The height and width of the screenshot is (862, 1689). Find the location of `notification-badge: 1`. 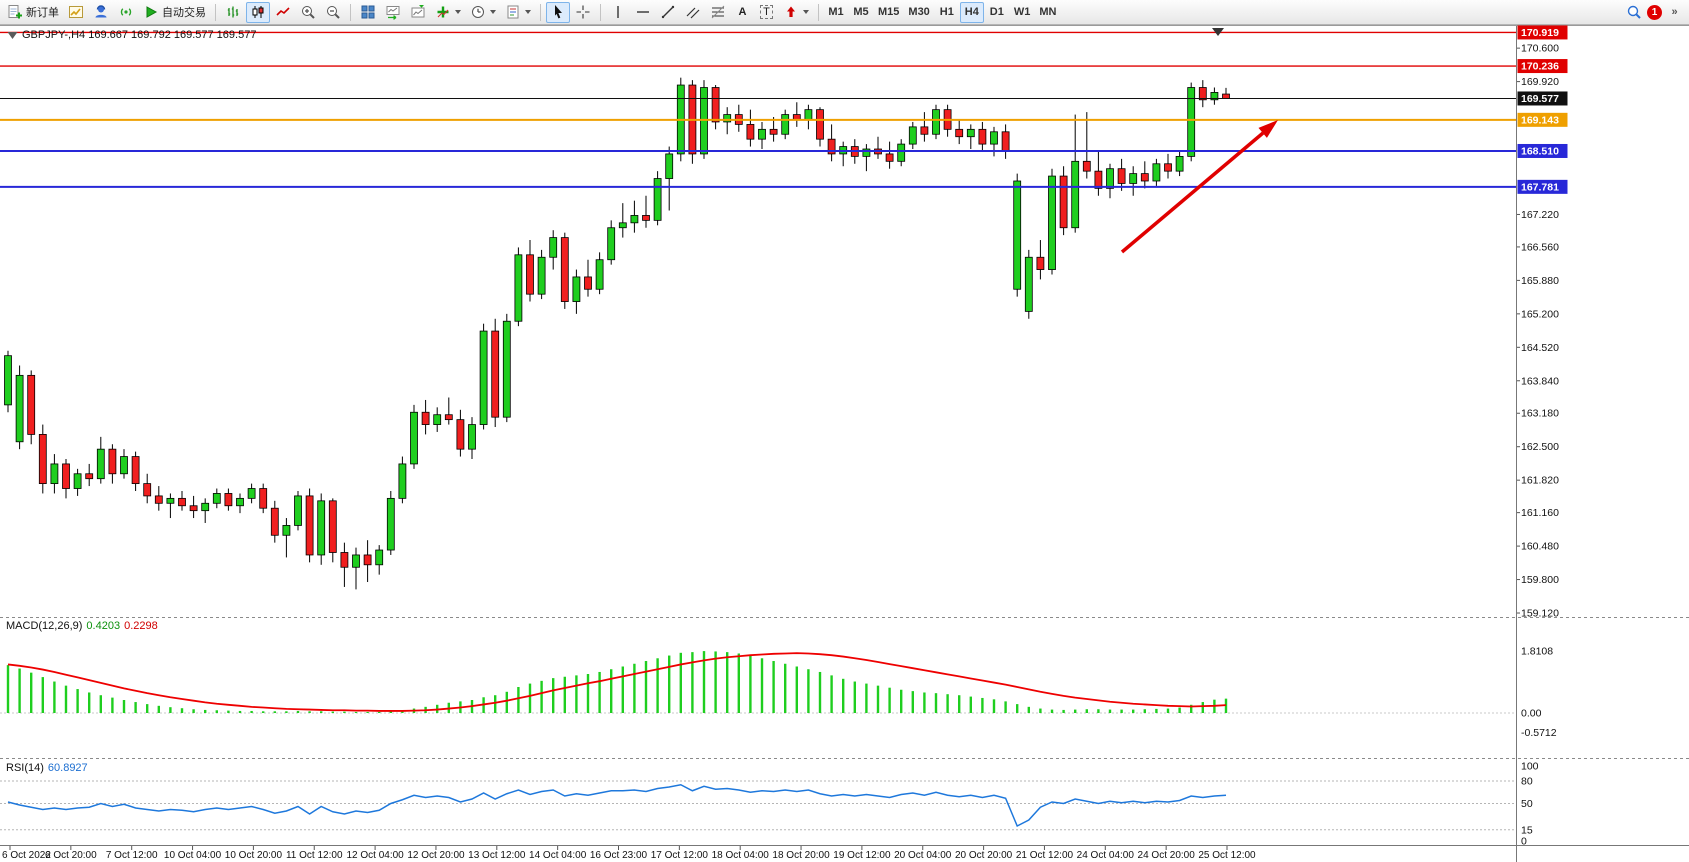

notification-badge: 1 is located at coordinates (1654, 12).